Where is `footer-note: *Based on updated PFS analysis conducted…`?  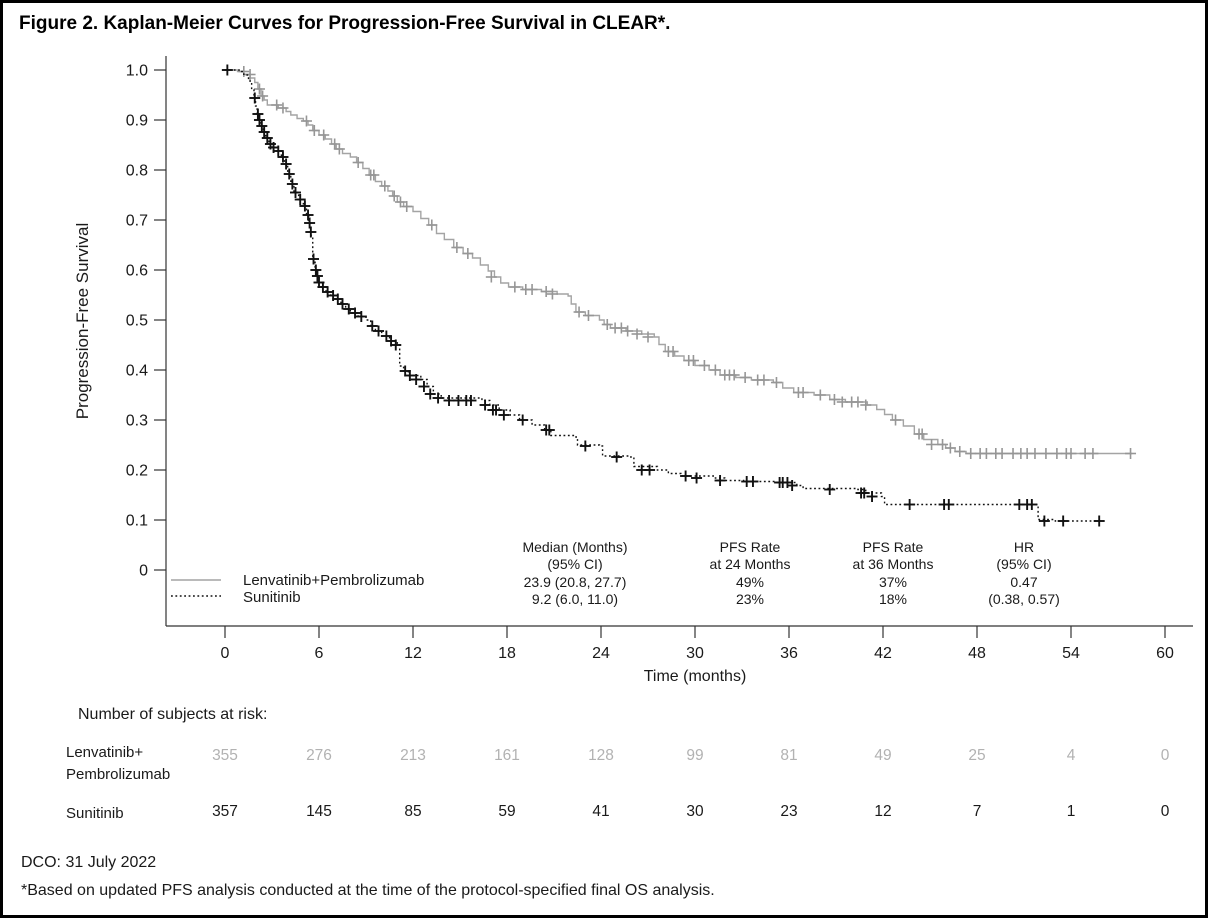 footer-note: *Based on updated PFS analysis conducted… is located at coordinates (368, 890).